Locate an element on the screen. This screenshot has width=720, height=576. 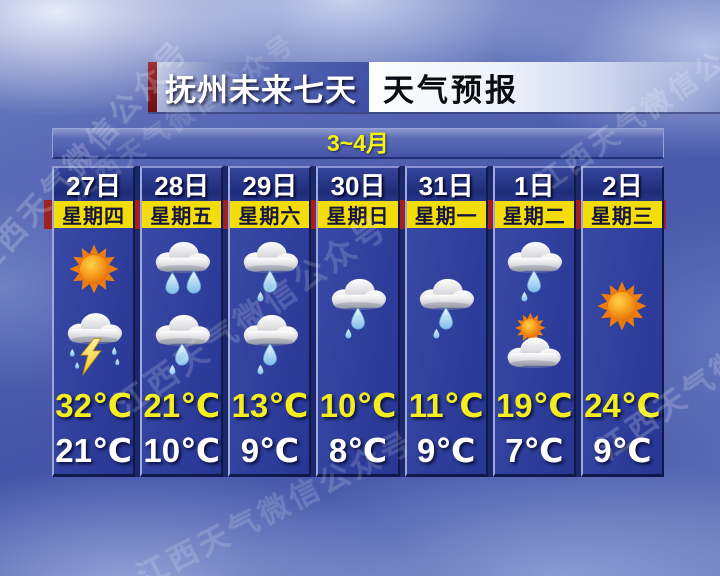
title-red-stripe is located at coordinates (152, 87).